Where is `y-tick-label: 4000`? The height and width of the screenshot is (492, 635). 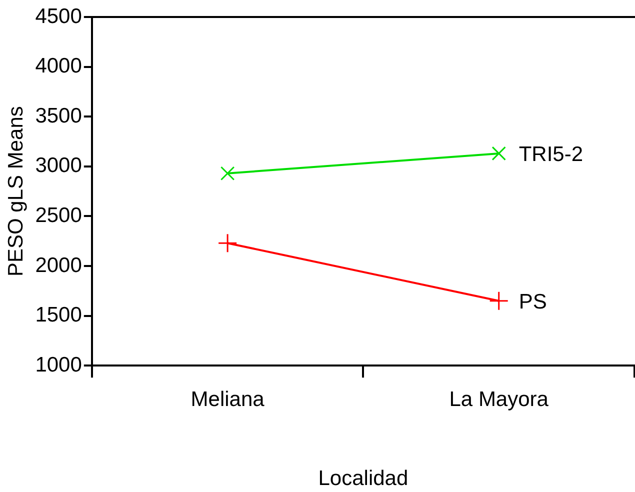
y-tick-label: 4000 is located at coordinates (58, 66).